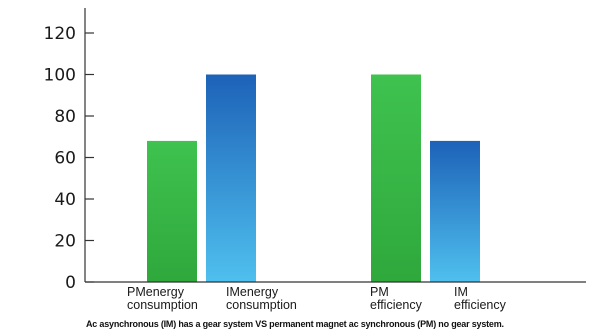 This screenshot has height=336, width=593. I want to click on y-tick-label: 120, so click(60, 34).